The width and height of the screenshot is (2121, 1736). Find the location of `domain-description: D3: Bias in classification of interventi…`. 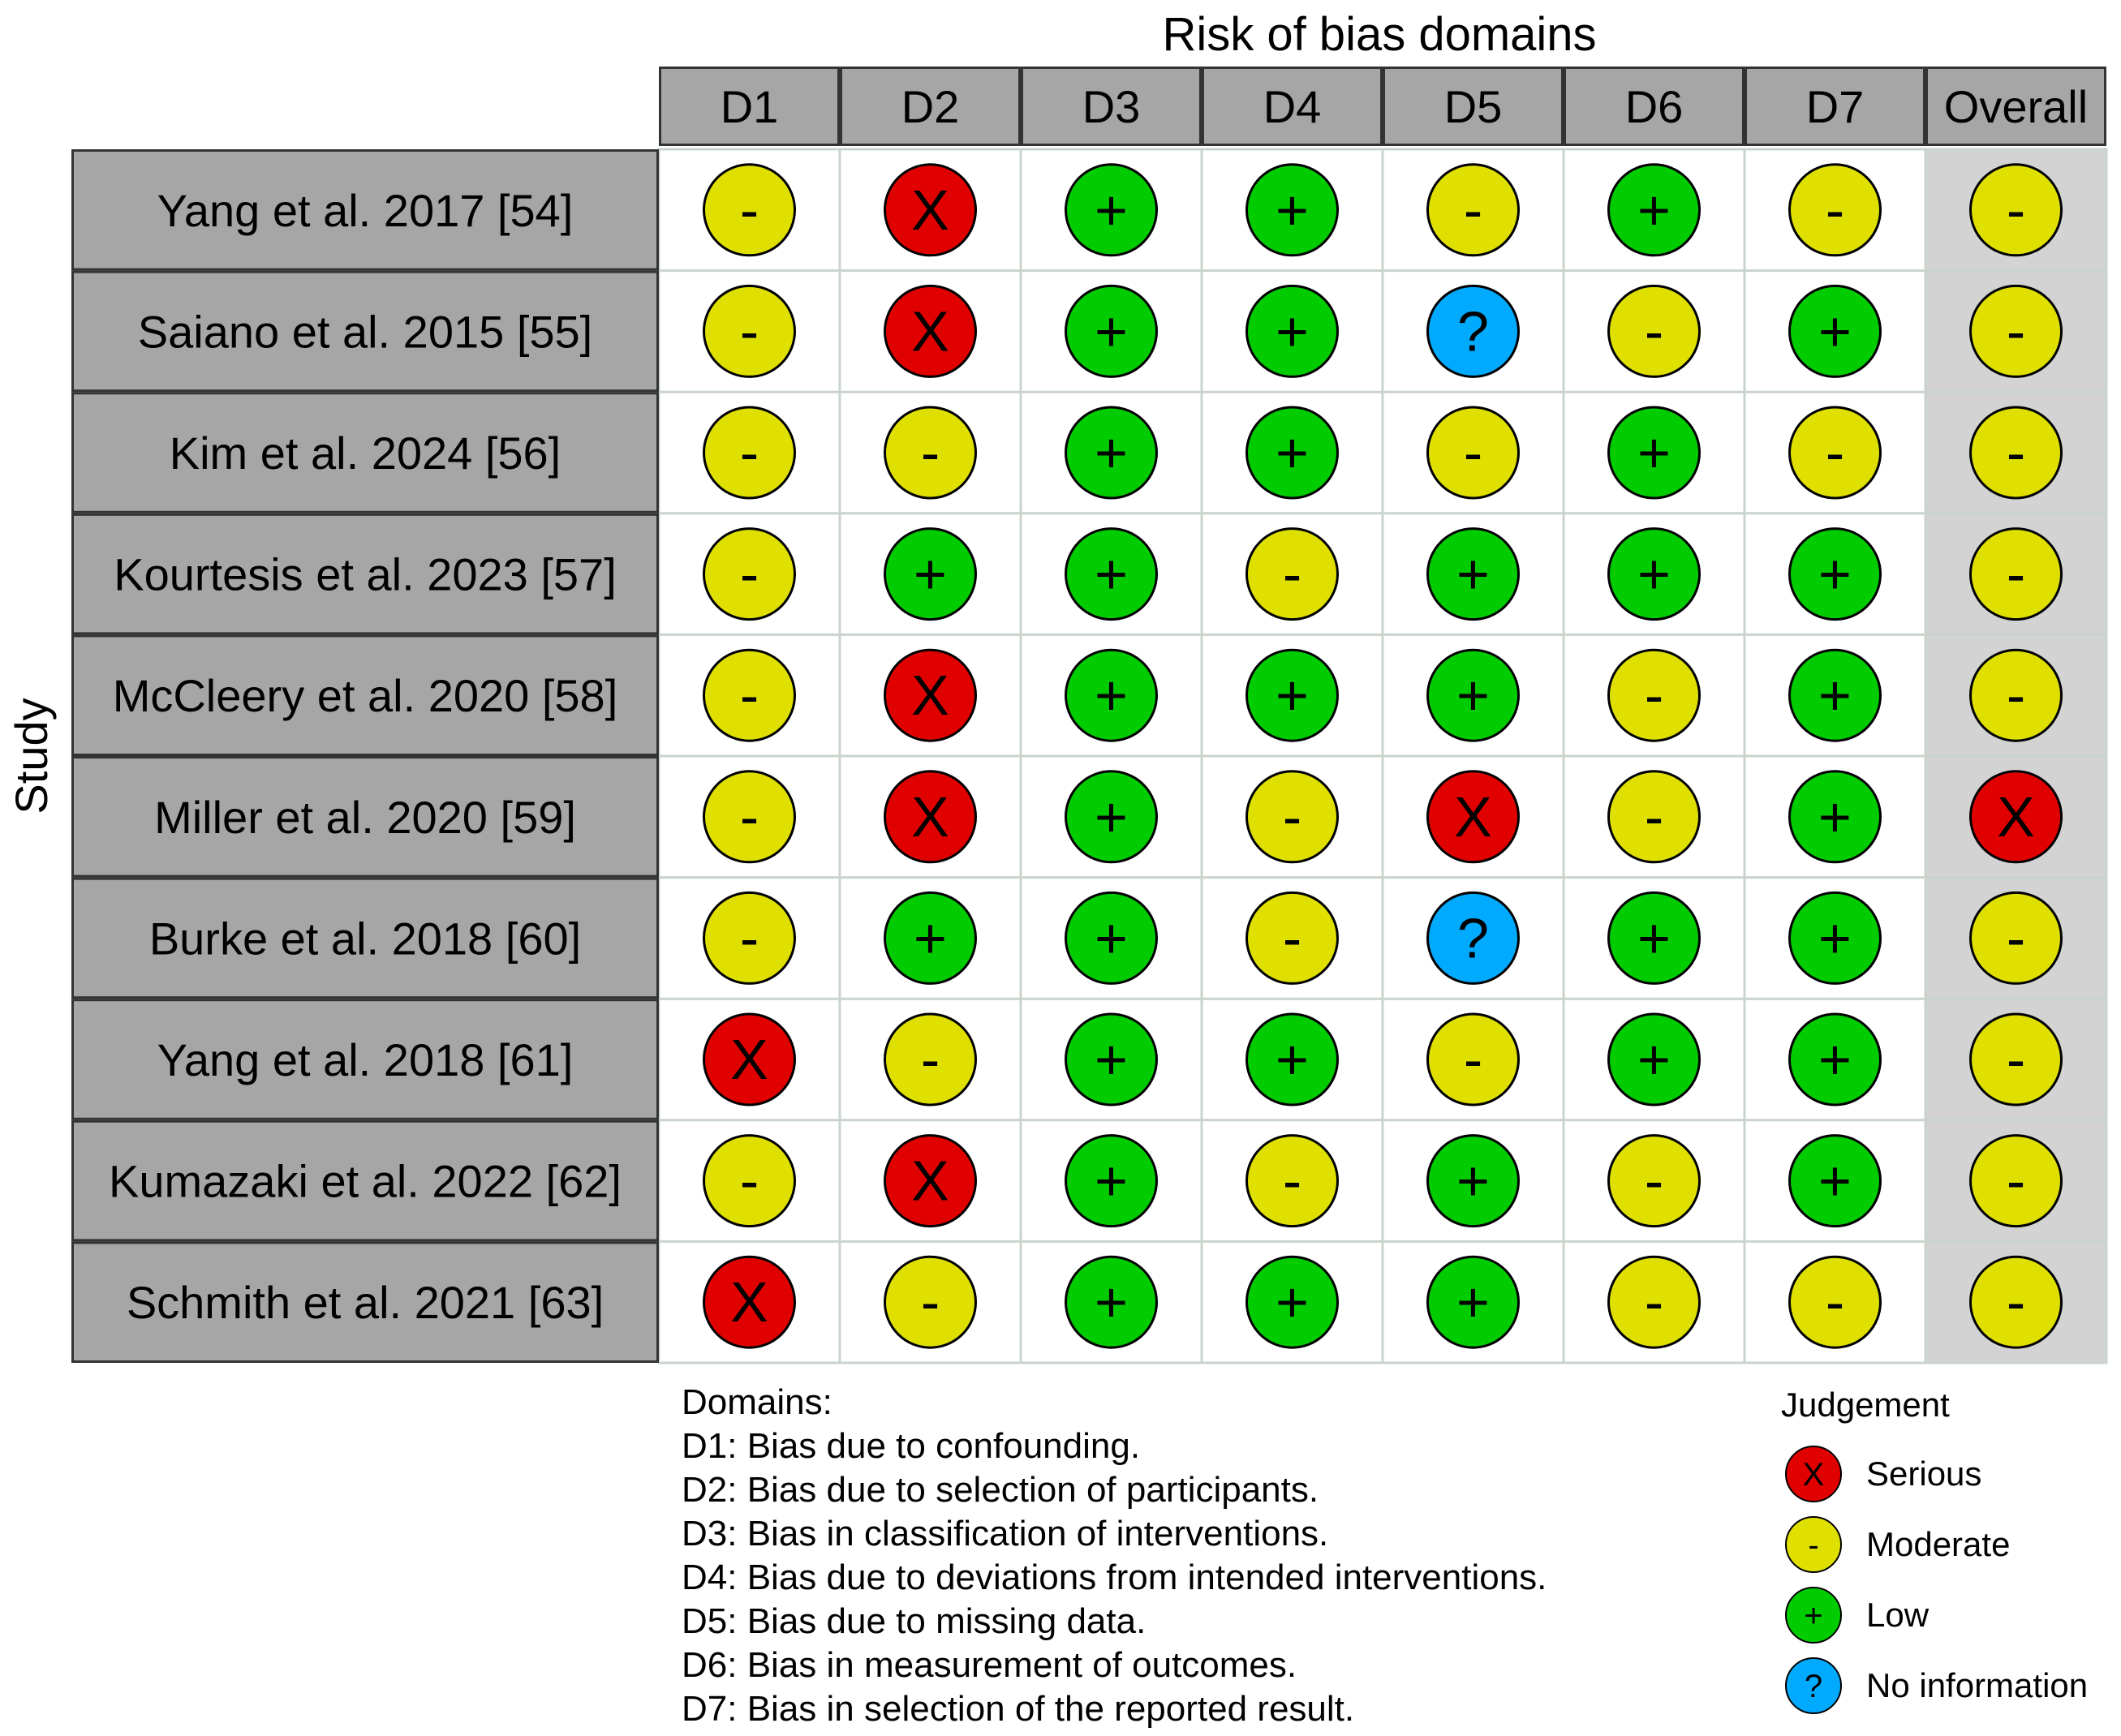

domain-description: D3: Bias in classification of interventi… is located at coordinates (1005, 1533).